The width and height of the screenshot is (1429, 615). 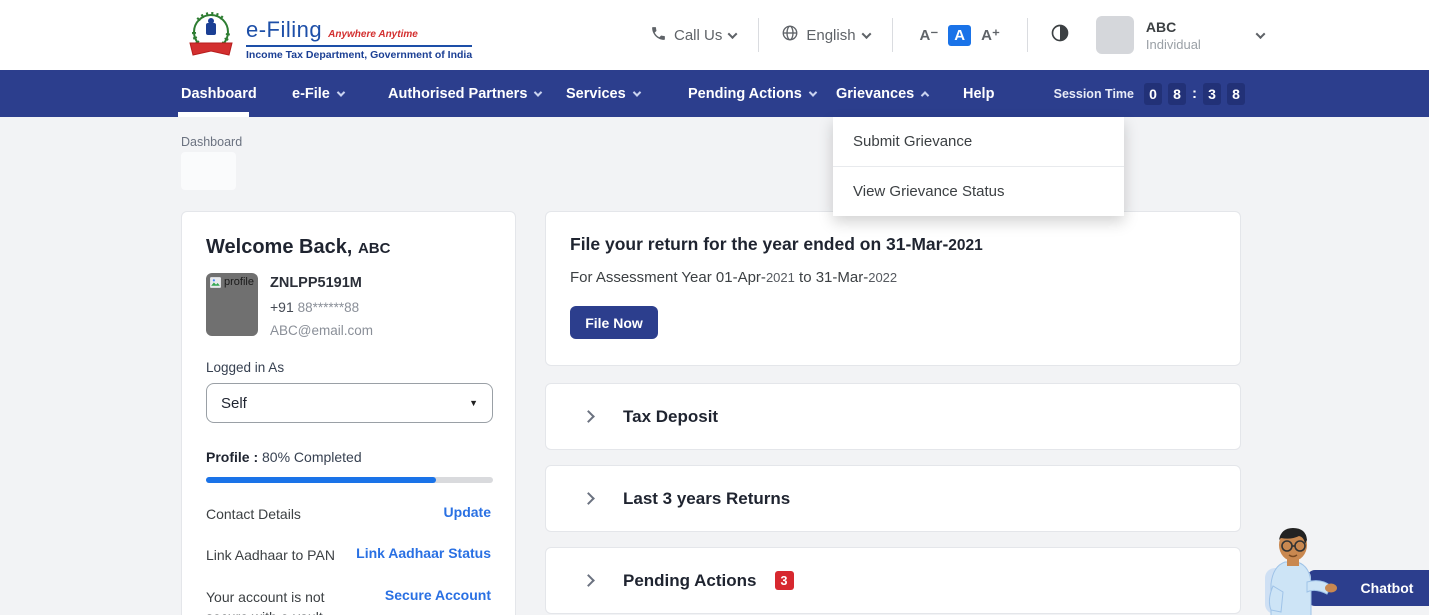 I want to click on welcome-name: ABC, so click(x=374, y=248).